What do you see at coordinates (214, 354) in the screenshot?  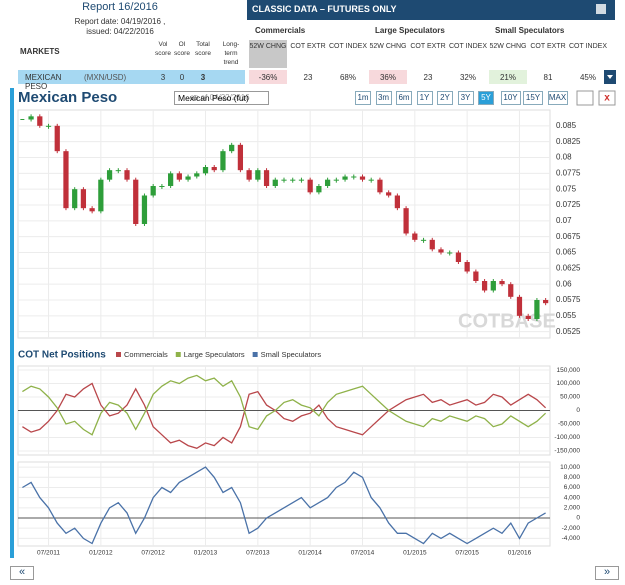 I see `legend-label: Large Speculators` at bounding box center [214, 354].